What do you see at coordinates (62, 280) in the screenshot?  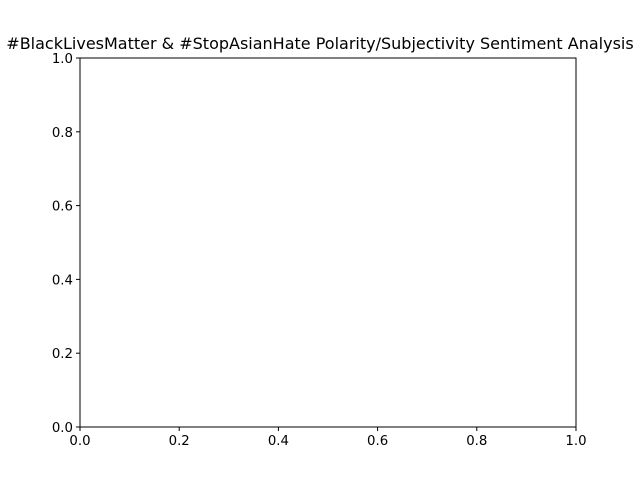 I see `y-tick-label: 0.4` at bounding box center [62, 280].